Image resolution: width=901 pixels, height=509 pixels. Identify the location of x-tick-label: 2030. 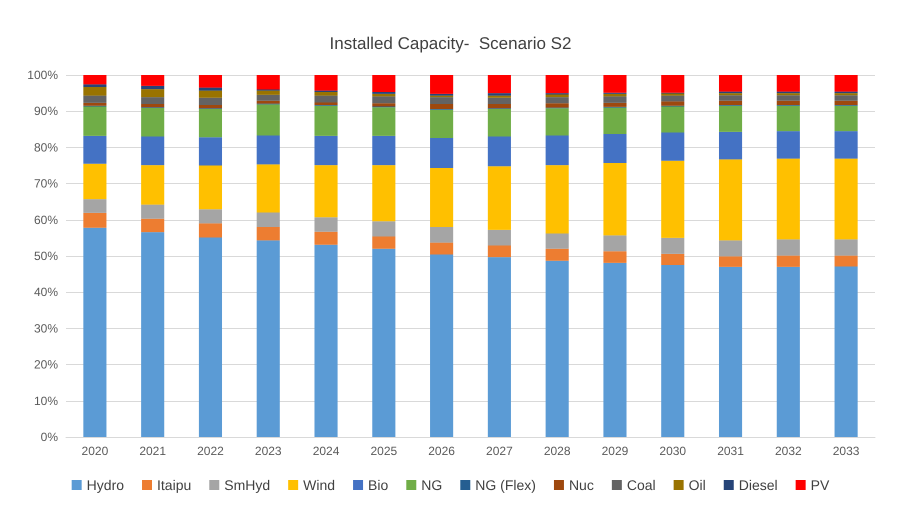
(672, 451).